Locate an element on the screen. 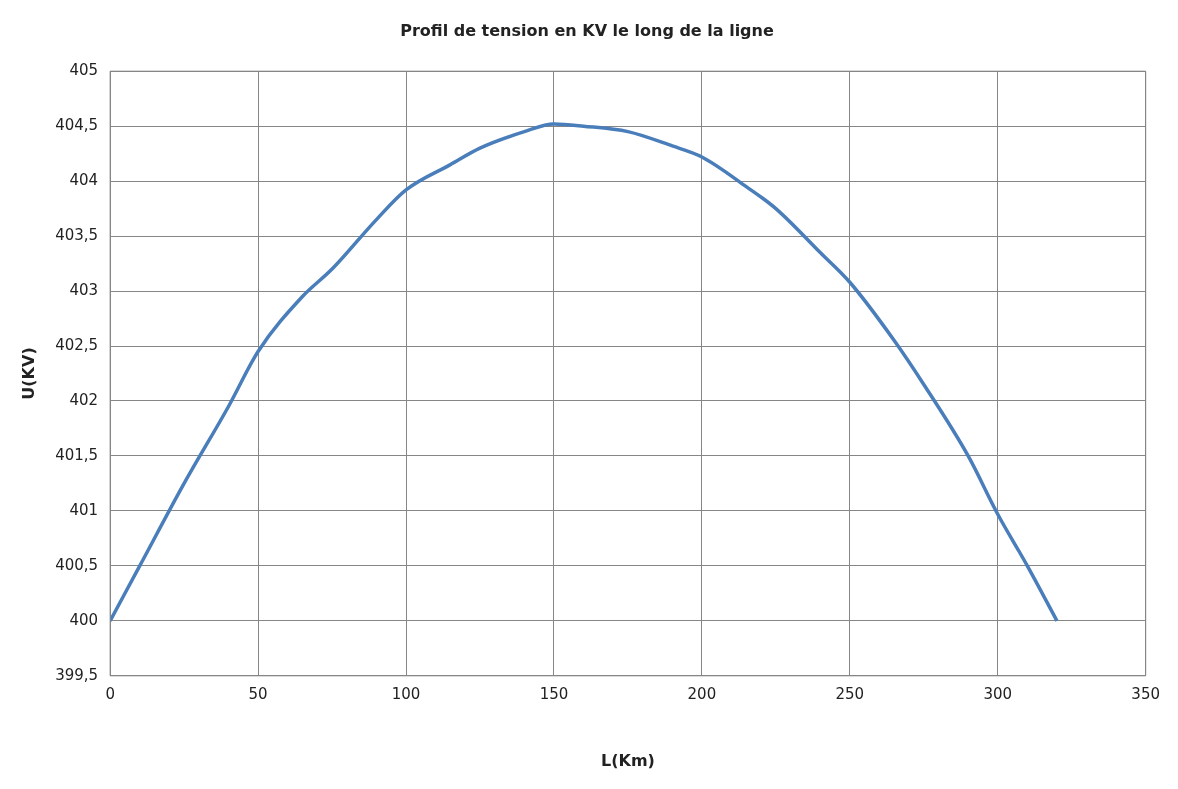 This screenshot has height=789, width=1178. y-tick-label: 403,5 is located at coordinates (77, 234).